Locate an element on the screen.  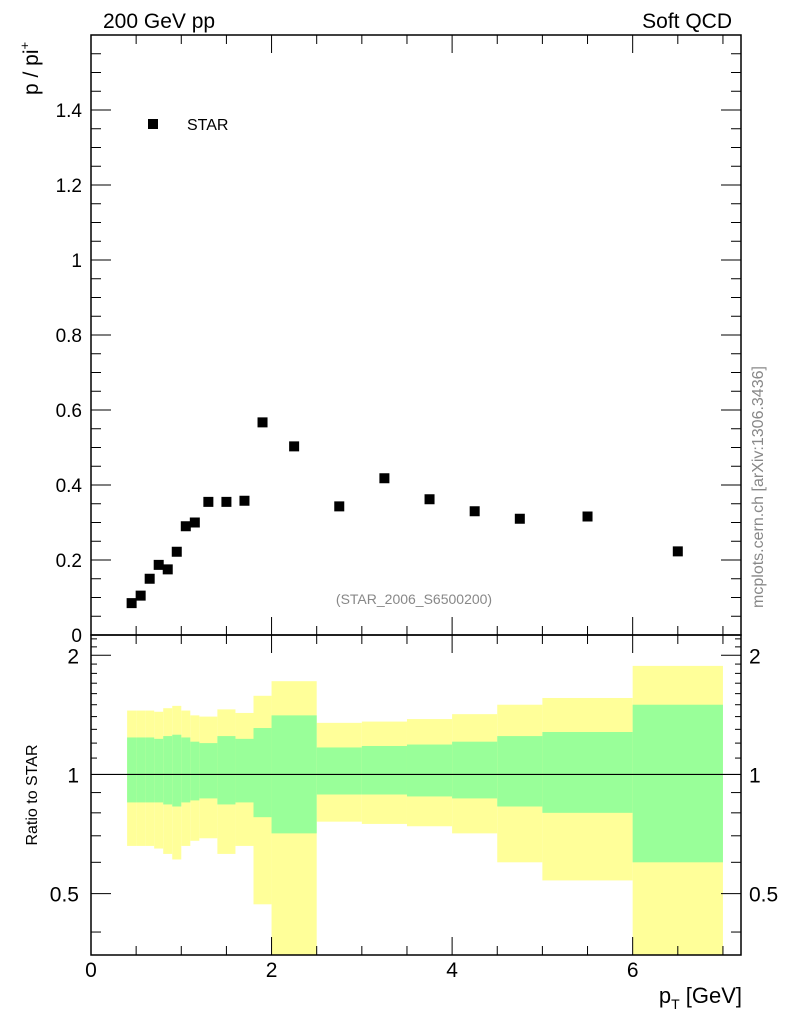
header-left-label: 200 GeV pp is located at coordinates (159, 21).